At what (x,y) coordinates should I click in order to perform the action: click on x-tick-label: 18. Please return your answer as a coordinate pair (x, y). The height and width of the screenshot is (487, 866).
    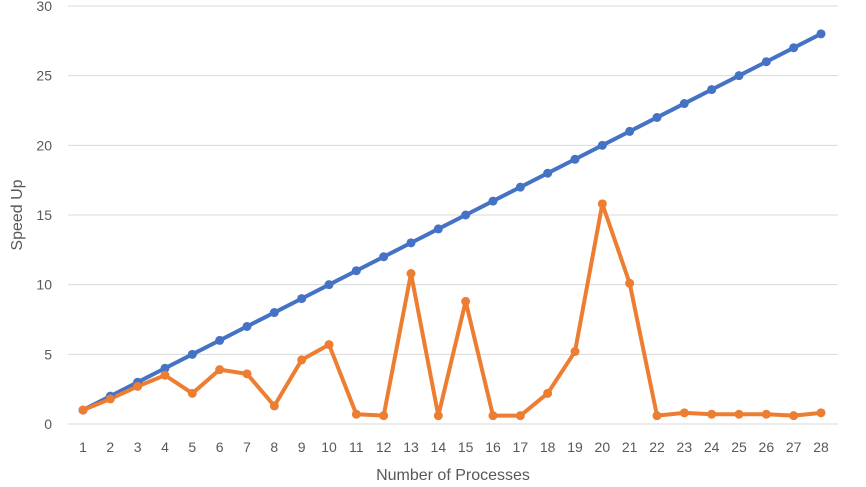
    Looking at the image, I should click on (548, 447).